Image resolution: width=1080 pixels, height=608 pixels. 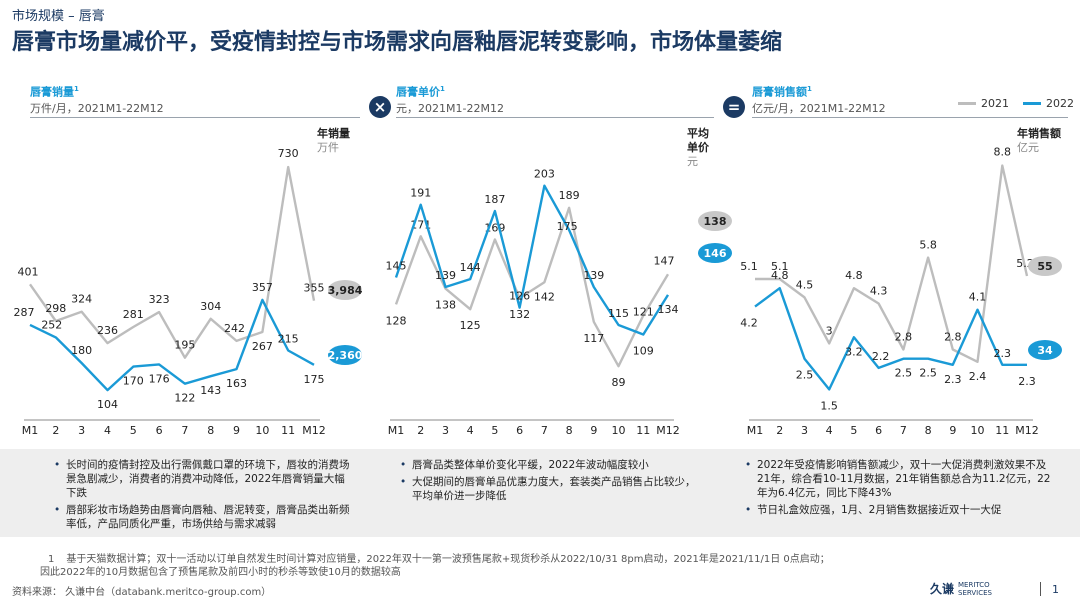 I want to click on data-label: 357, so click(x=262, y=287).